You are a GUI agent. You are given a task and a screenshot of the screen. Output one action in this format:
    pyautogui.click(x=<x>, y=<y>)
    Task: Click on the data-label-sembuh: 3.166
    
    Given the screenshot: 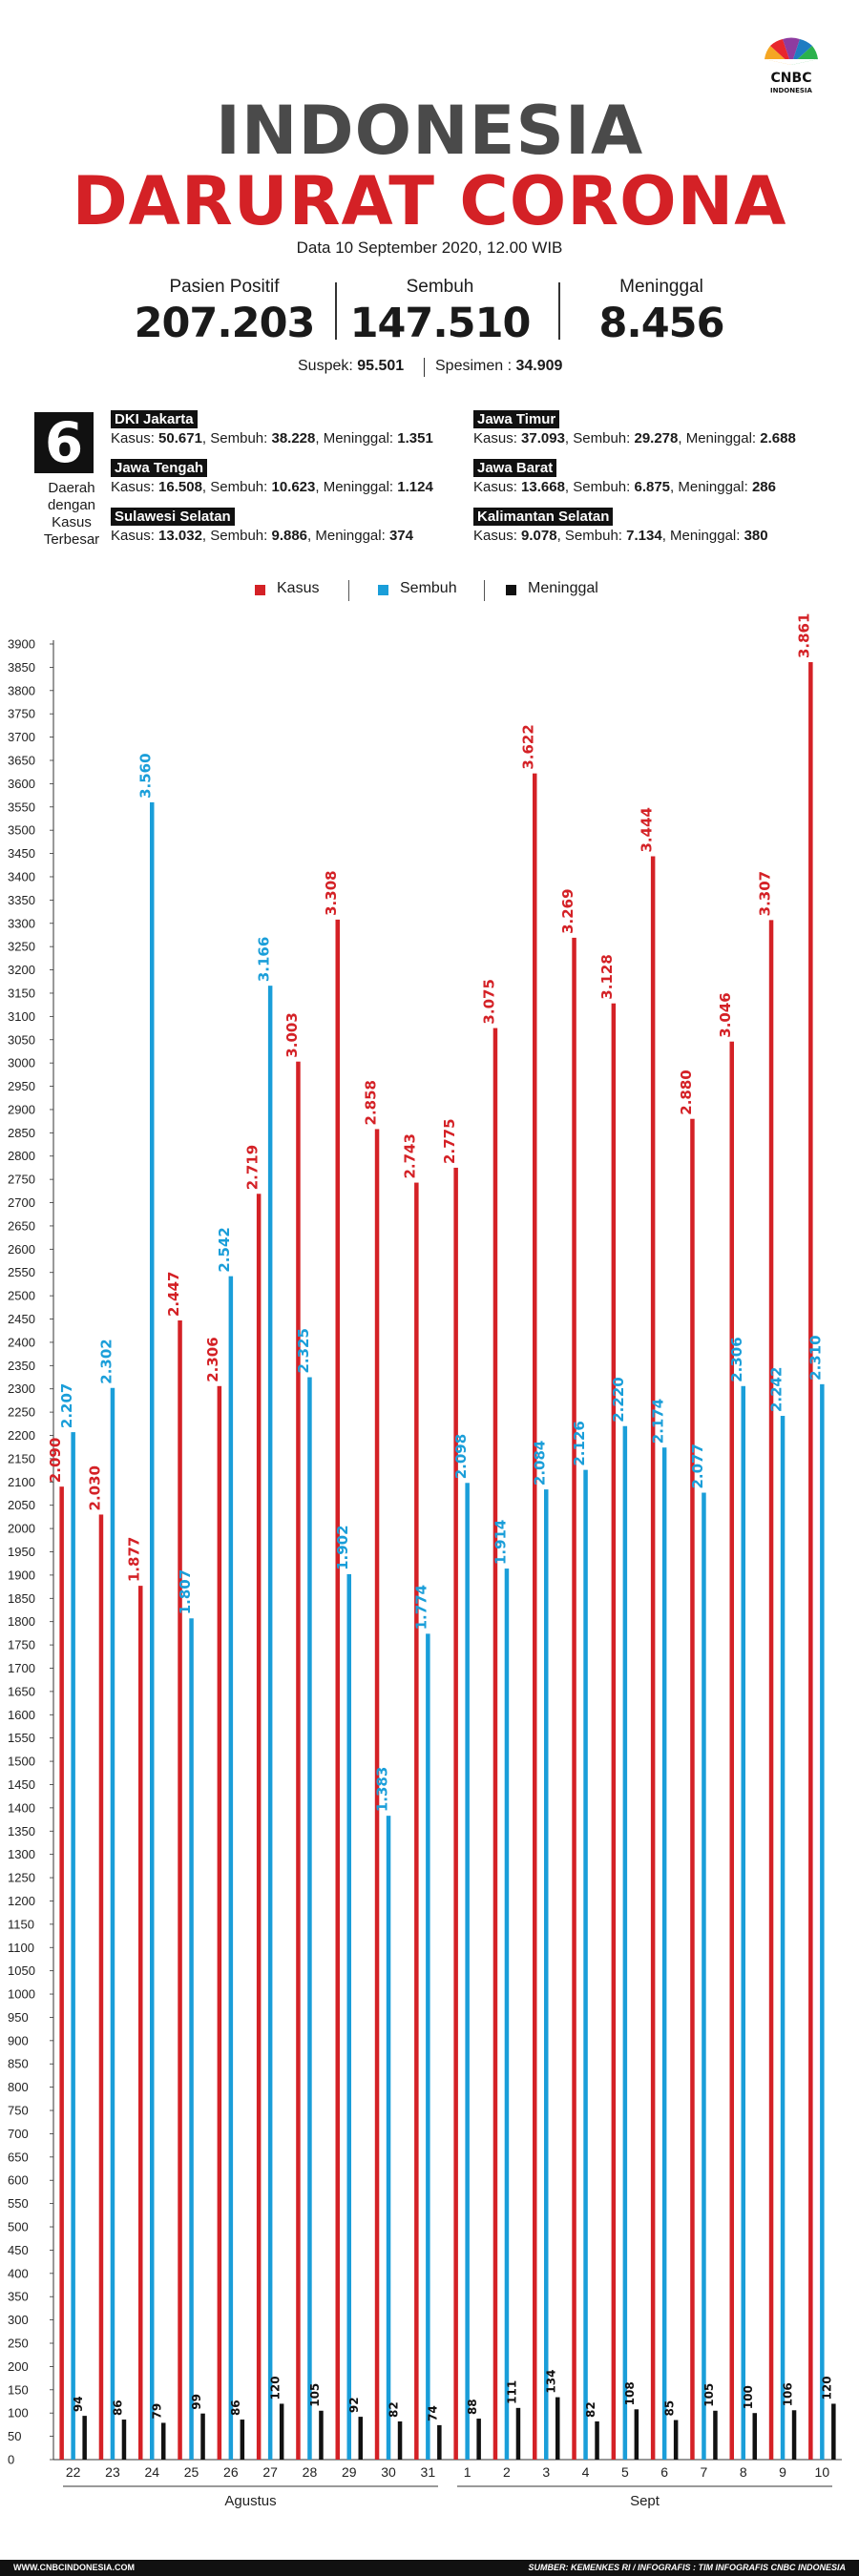 What is the action you would take?
    pyautogui.click(x=264, y=959)
    